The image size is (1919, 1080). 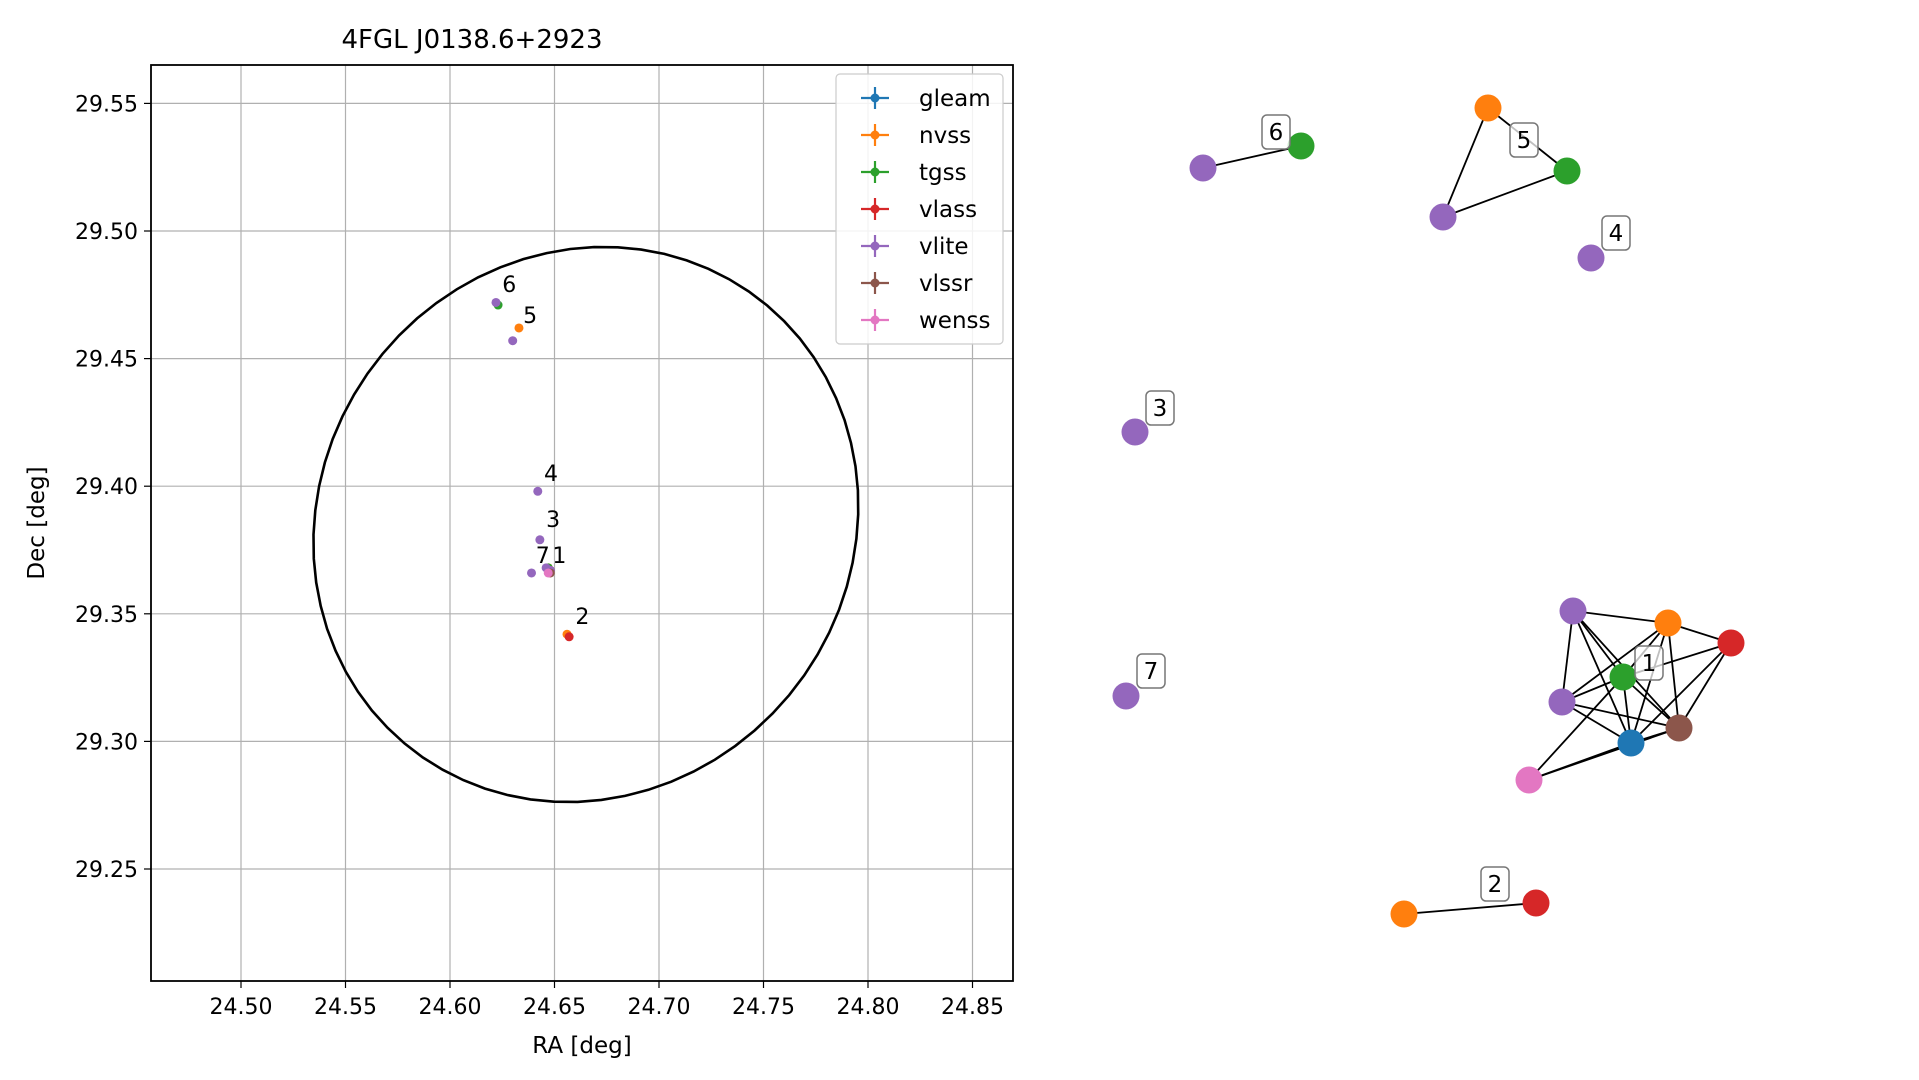 I want to click on error-ellipse-path, so click(x=586, y=524).